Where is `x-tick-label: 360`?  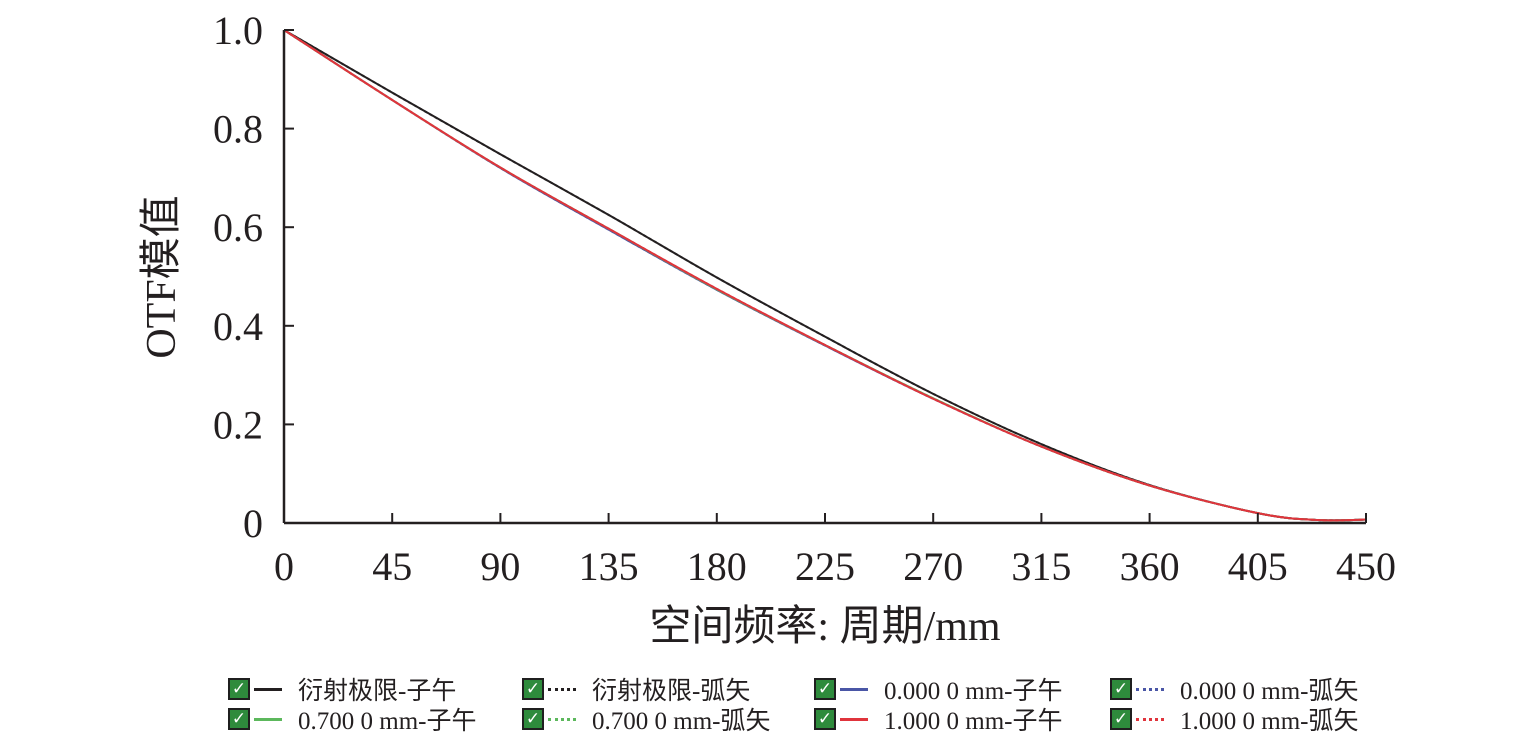 x-tick-label: 360 is located at coordinates (1150, 566).